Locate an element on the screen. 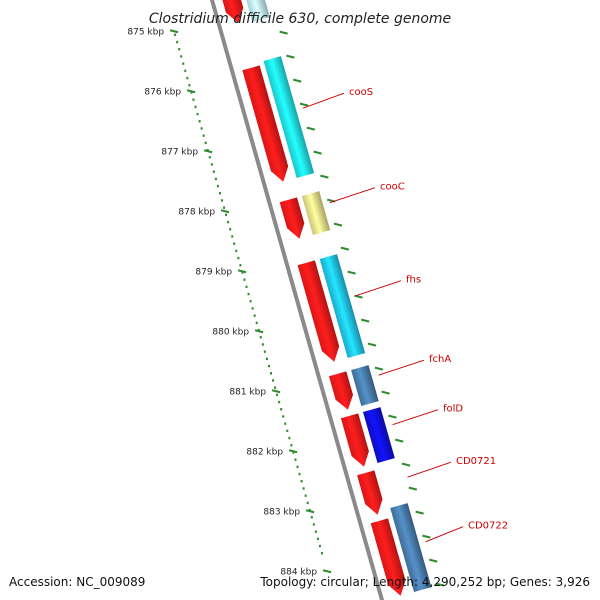  kbp-label: 878 kbp is located at coordinates (196, 212).